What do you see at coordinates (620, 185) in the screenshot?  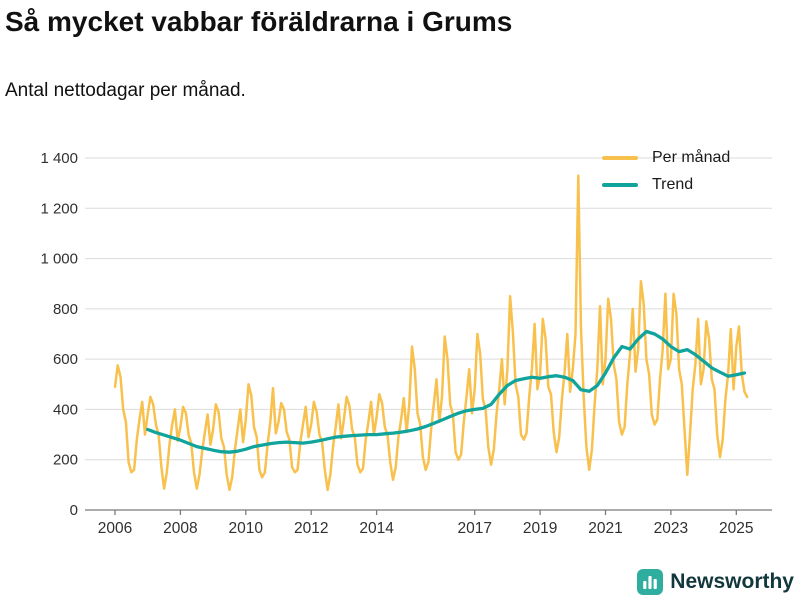 I see `trend-swatch` at bounding box center [620, 185].